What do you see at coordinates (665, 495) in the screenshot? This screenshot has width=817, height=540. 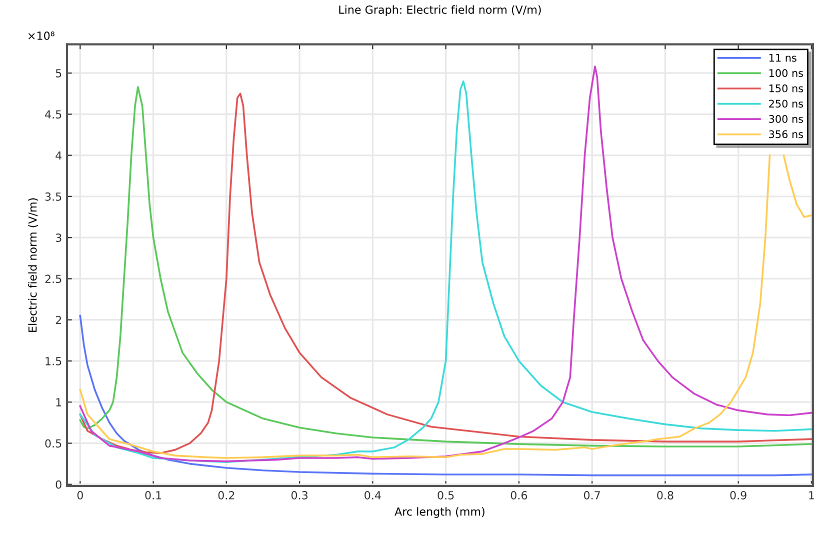 I see `x-tick-label: 0.8` at bounding box center [665, 495].